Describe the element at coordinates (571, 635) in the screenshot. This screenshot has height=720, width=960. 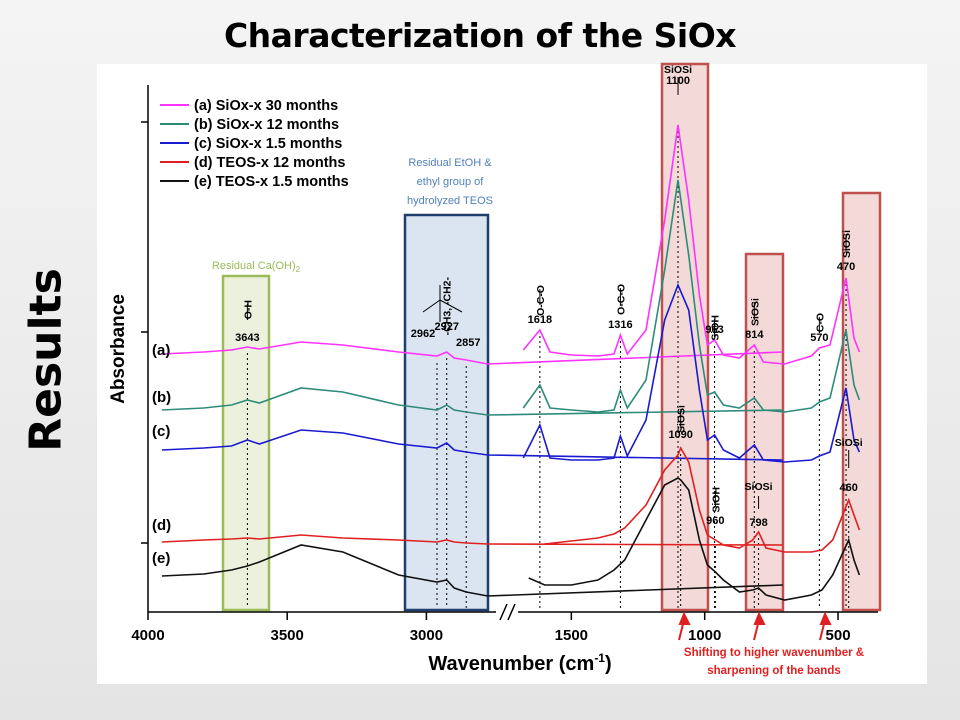
I see `x-tick-label-1500: 1500` at that location.